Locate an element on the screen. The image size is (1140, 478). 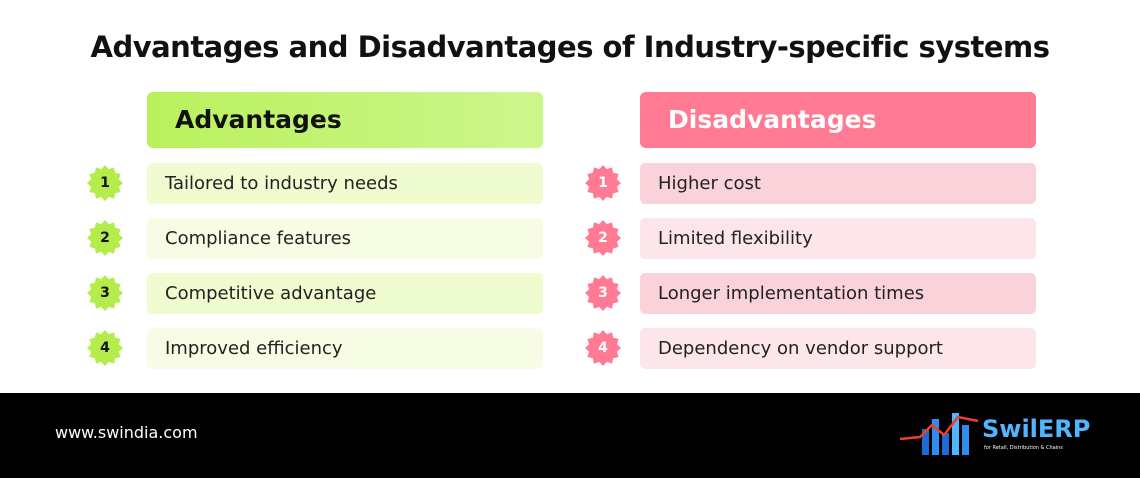
disadvantages-heading: Disadvantages is located at coordinates (838, 120).